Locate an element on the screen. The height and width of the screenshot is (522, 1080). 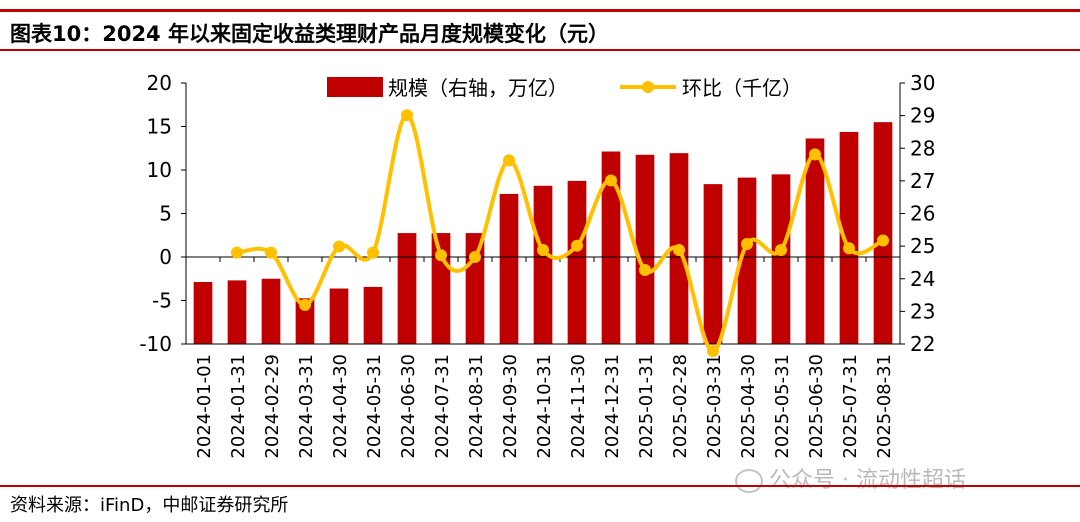
x-tick-label: 2025-07-31 is located at coordinates (850, 406).